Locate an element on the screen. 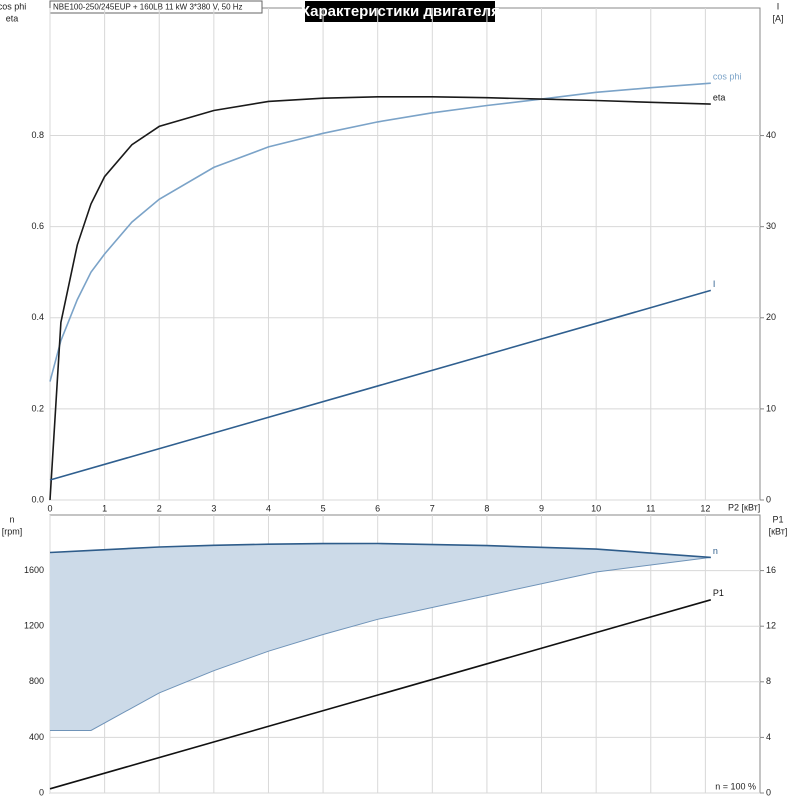 This screenshot has width=800, height=800. y2-label: P1 is located at coordinates (777, 519).